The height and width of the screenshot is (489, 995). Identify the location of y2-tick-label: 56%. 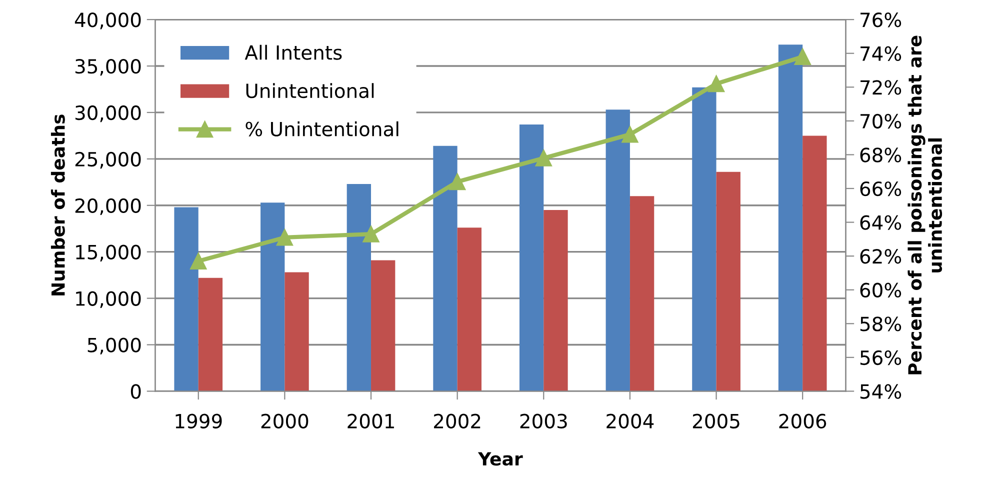
(881, 358).